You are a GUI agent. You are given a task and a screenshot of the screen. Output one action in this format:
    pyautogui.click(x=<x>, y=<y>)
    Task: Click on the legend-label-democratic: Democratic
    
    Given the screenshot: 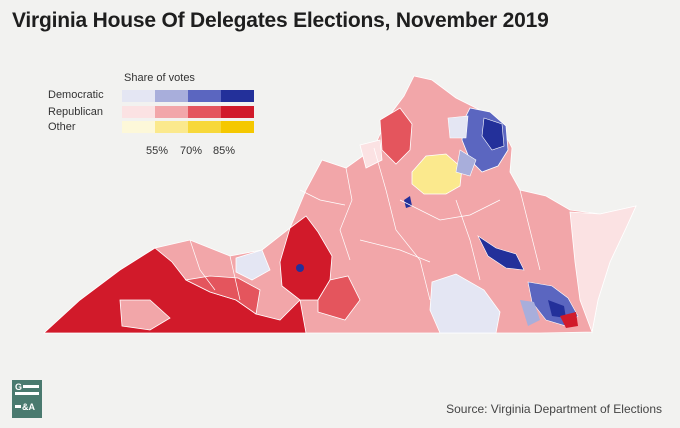 What is the action you would take?
    pyautogui.click(x=76, y=95)
    